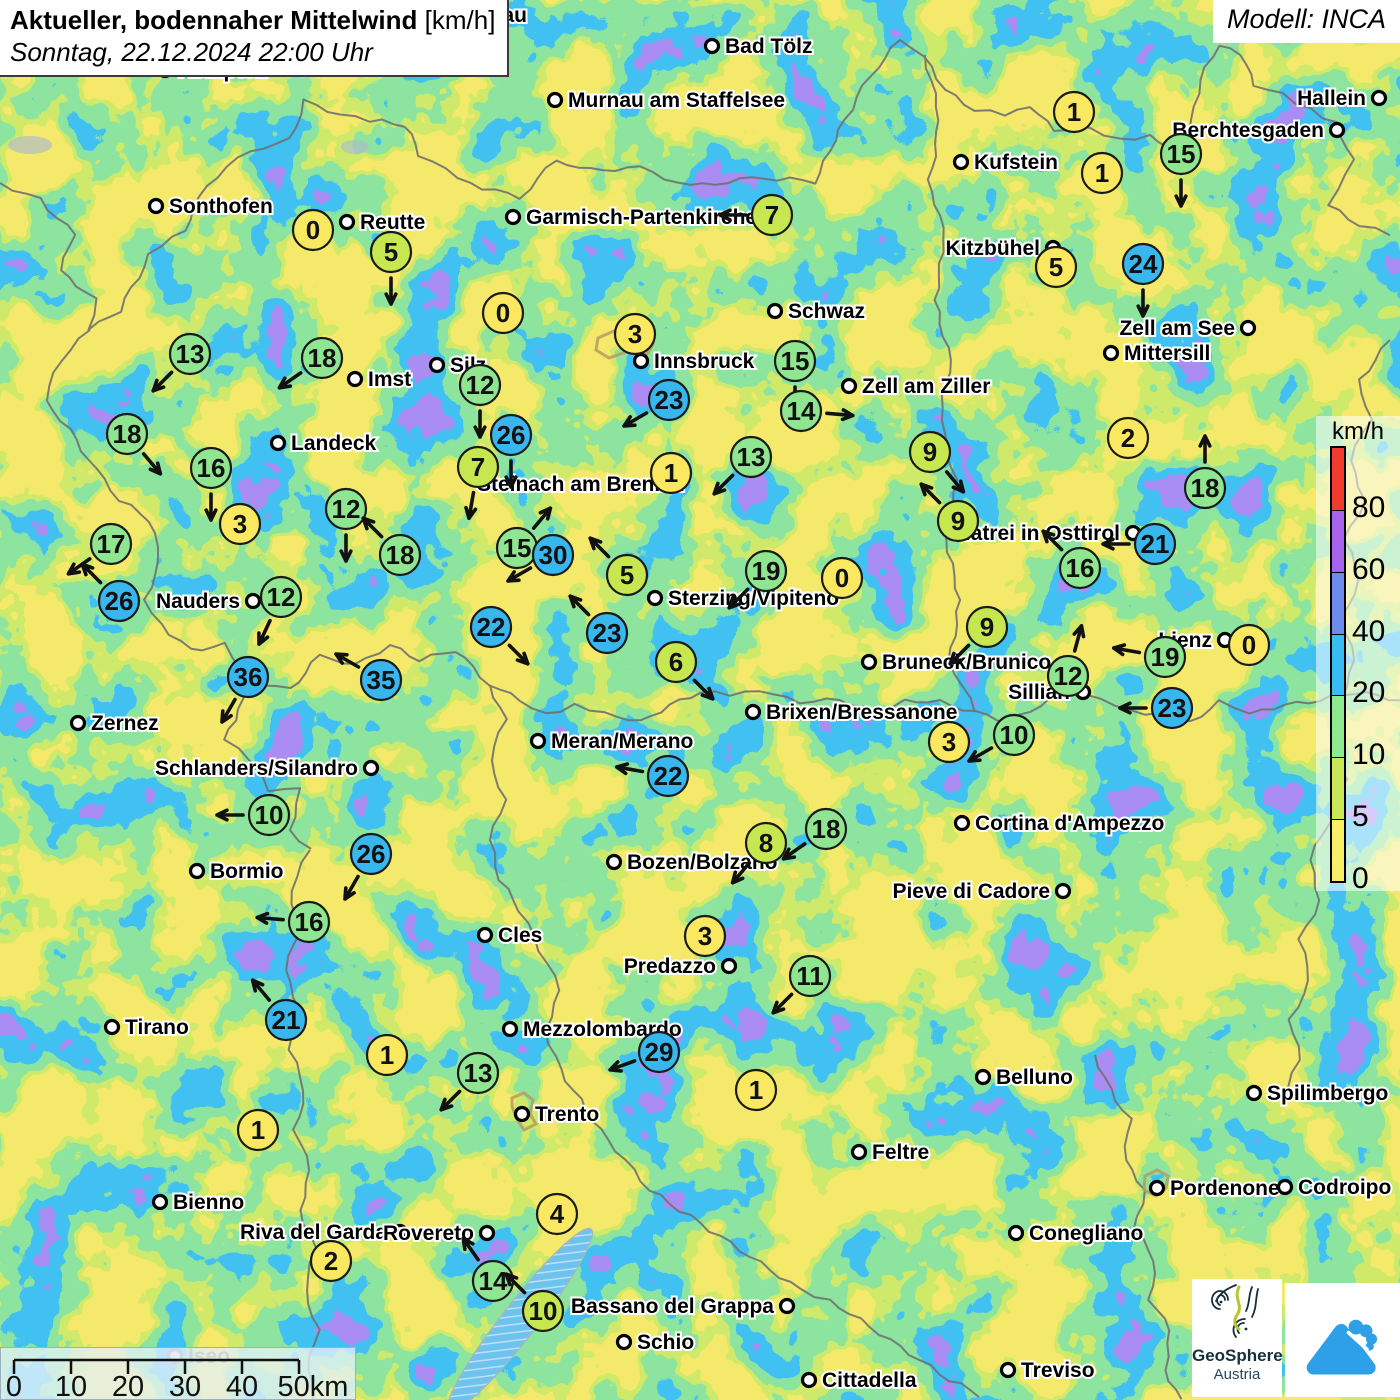  I want to click on city-marker: Cles, so click(510, 935).